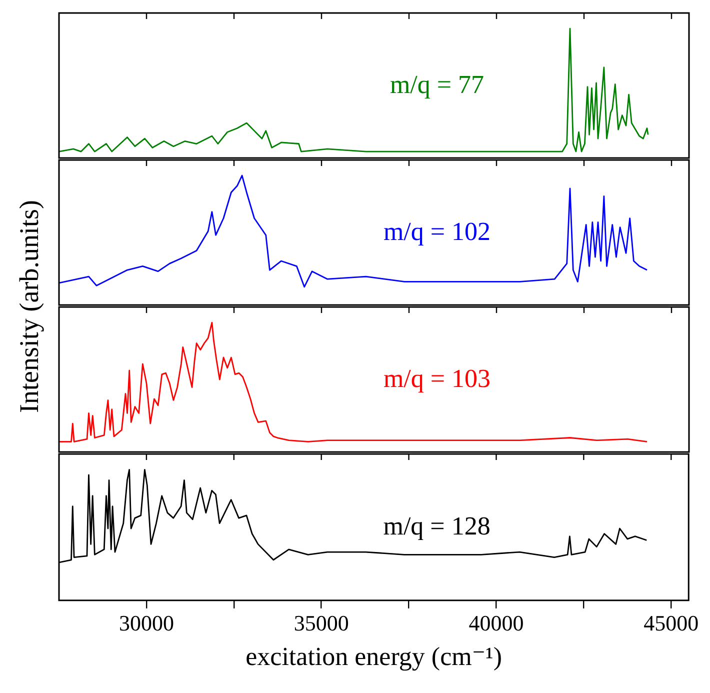 This screenshot has height=693, width=710. I want to click on x-tick-label: 35000, so click(321, 623).